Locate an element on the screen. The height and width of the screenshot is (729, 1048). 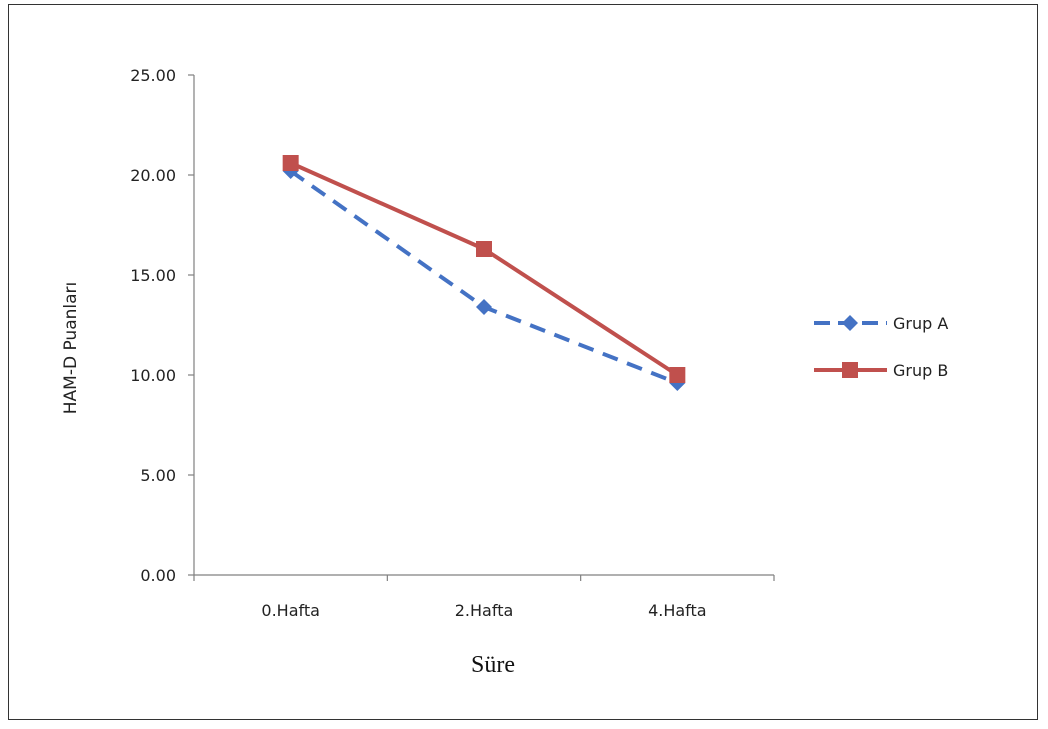
y-axis-title: HAM-D Puanları is located at coordinates (71, 348).